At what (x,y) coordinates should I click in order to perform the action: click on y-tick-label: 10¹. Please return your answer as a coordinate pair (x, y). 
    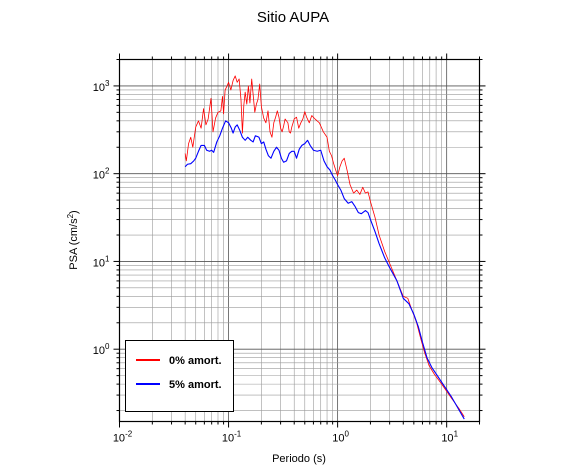
    Looking at the image, I should click on (101, 261).